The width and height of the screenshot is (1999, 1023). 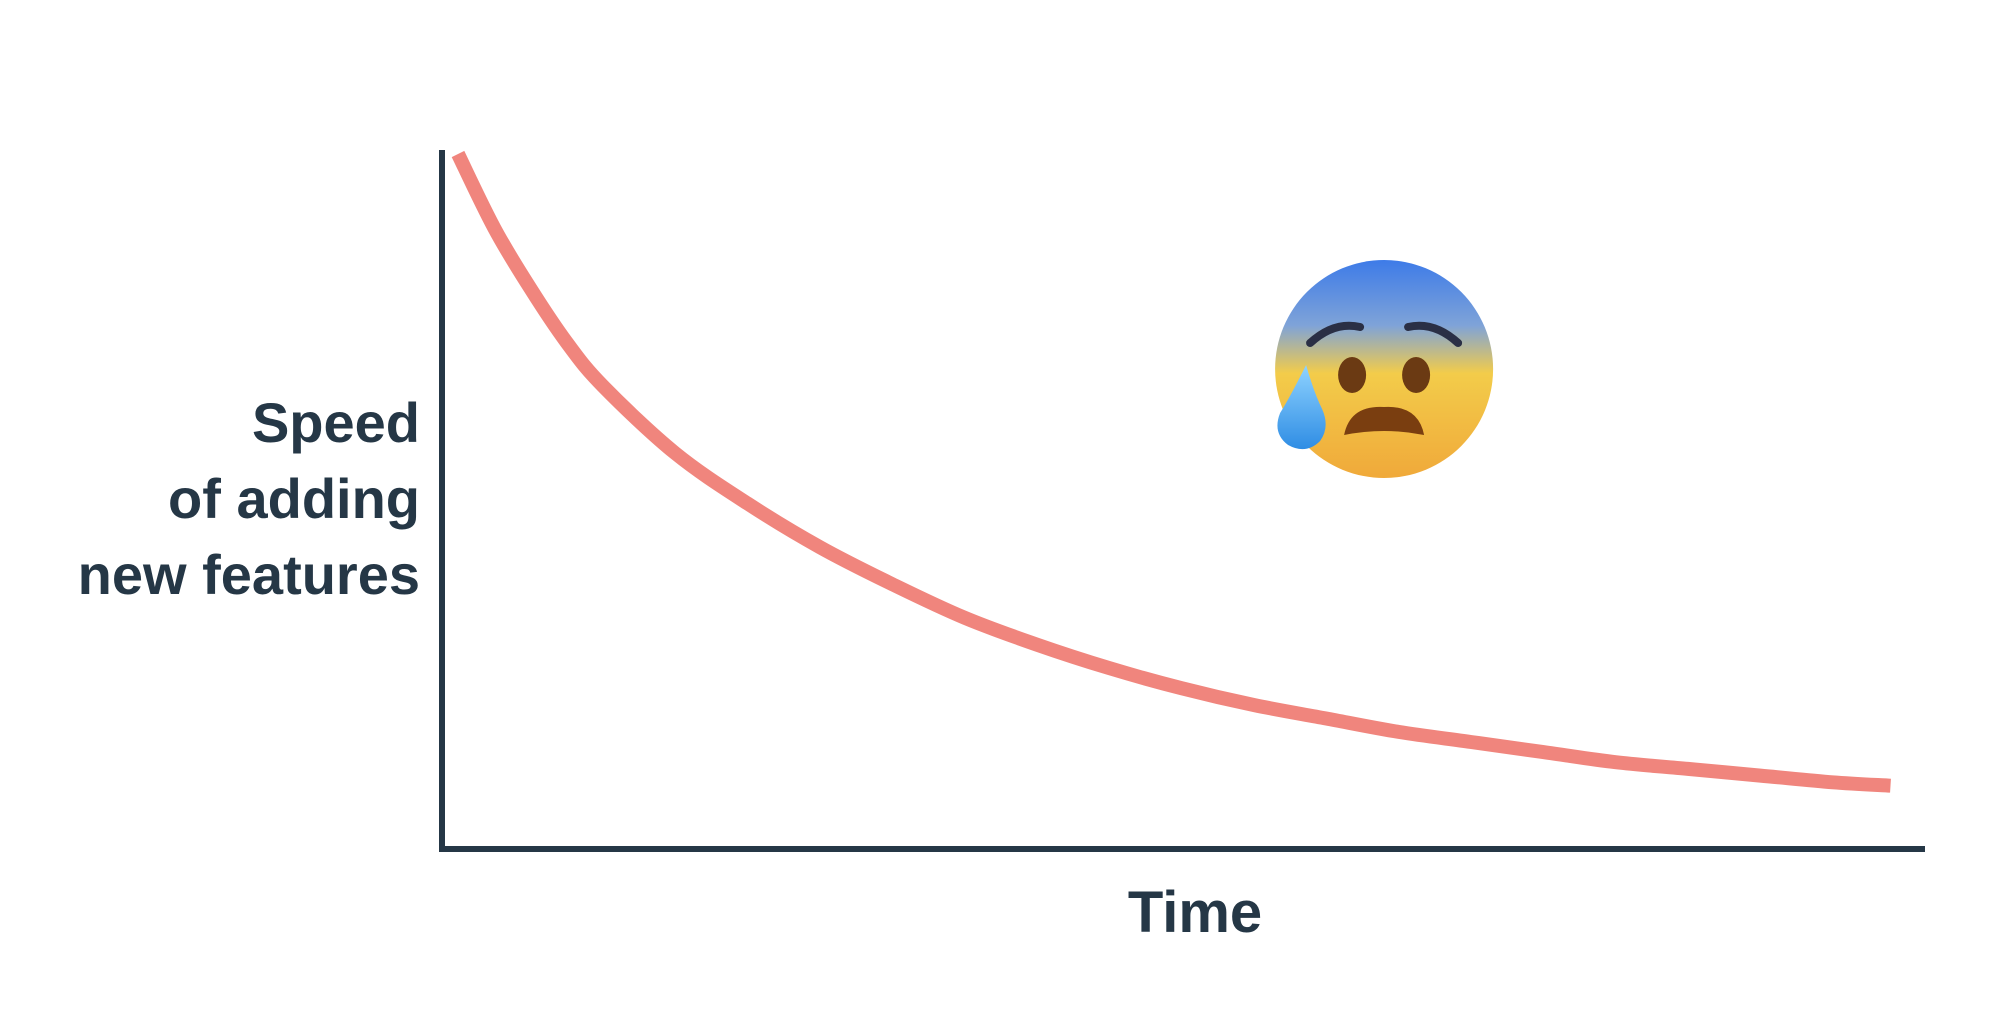 I want to click on y-axis-label-line-2: of adding, so click(x=294, y=498).